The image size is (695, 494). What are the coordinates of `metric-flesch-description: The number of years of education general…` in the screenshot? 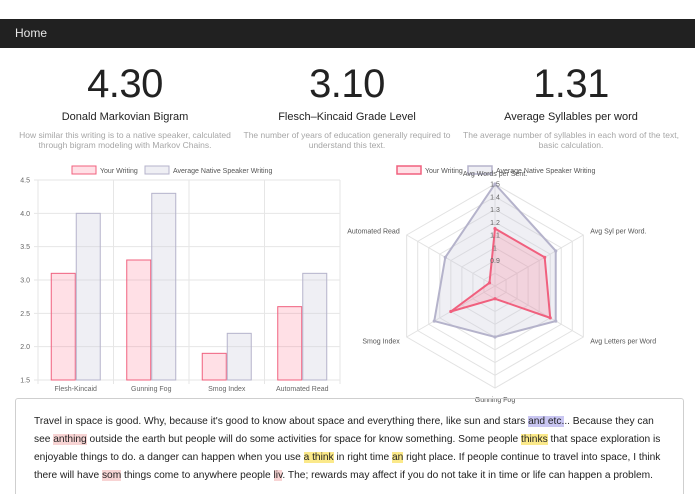 It's located at (347, 140).